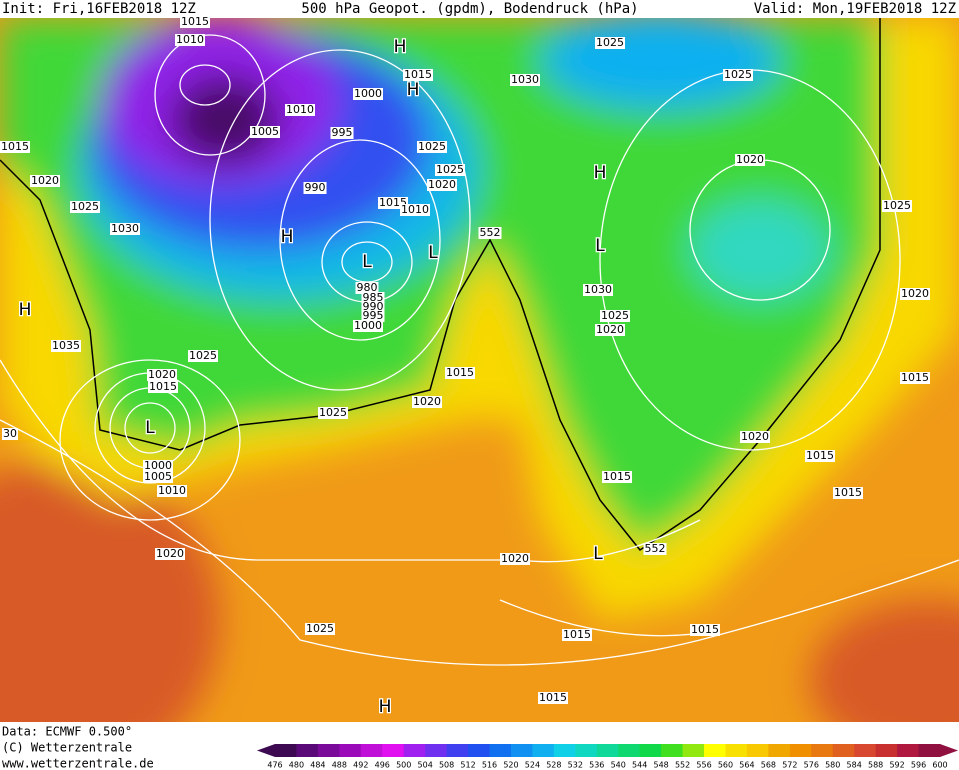 The image size is (959, 770). What do you see at coordinates (373, 315) in the screenshot?
I see `isobar-label: 995` at bounding box center [373, 315].